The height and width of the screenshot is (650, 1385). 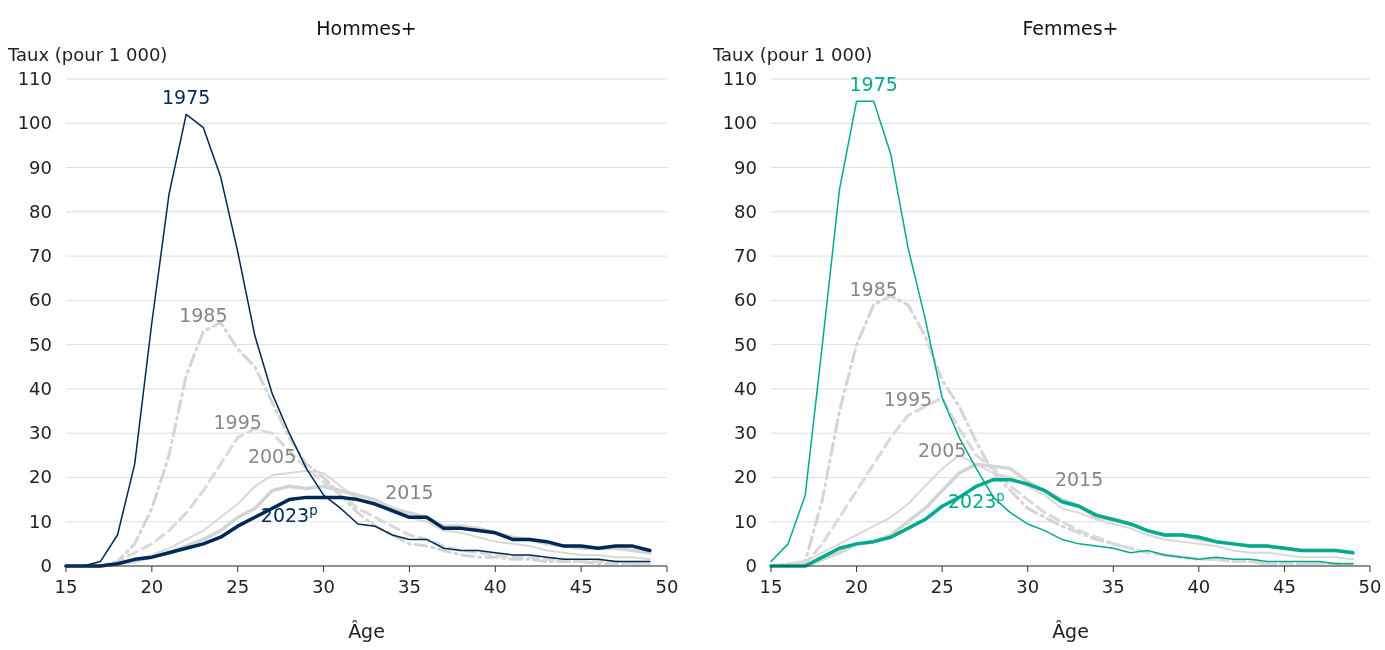 What do you see at coordinates (366, 28) in the screenshot?
I see `chart-title: Hommes+` at bounding box center [366, 28].